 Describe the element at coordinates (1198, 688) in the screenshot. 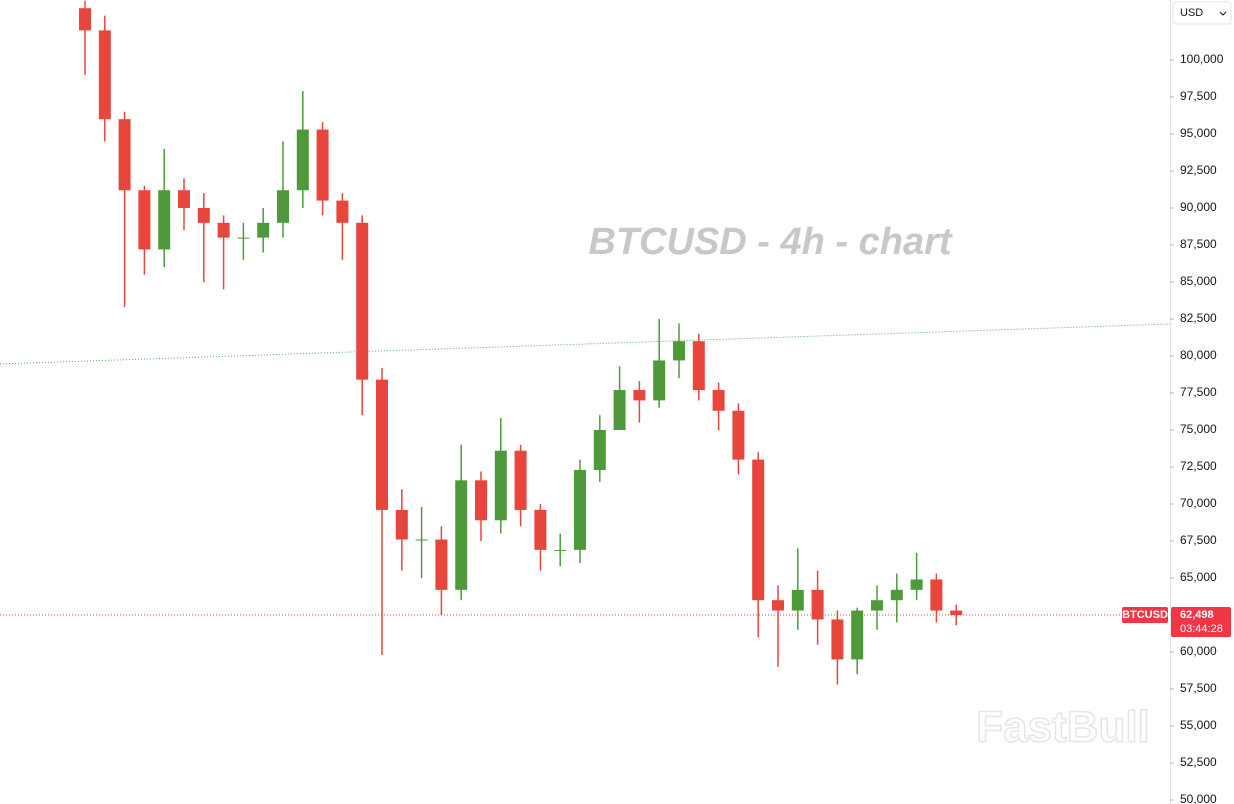

I see `y-tick-label: 57,500` at that location.